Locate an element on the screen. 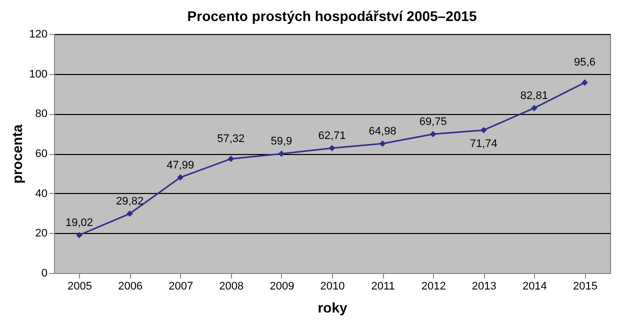  y-tick-label: 40 is located at coordinates (41, 194).